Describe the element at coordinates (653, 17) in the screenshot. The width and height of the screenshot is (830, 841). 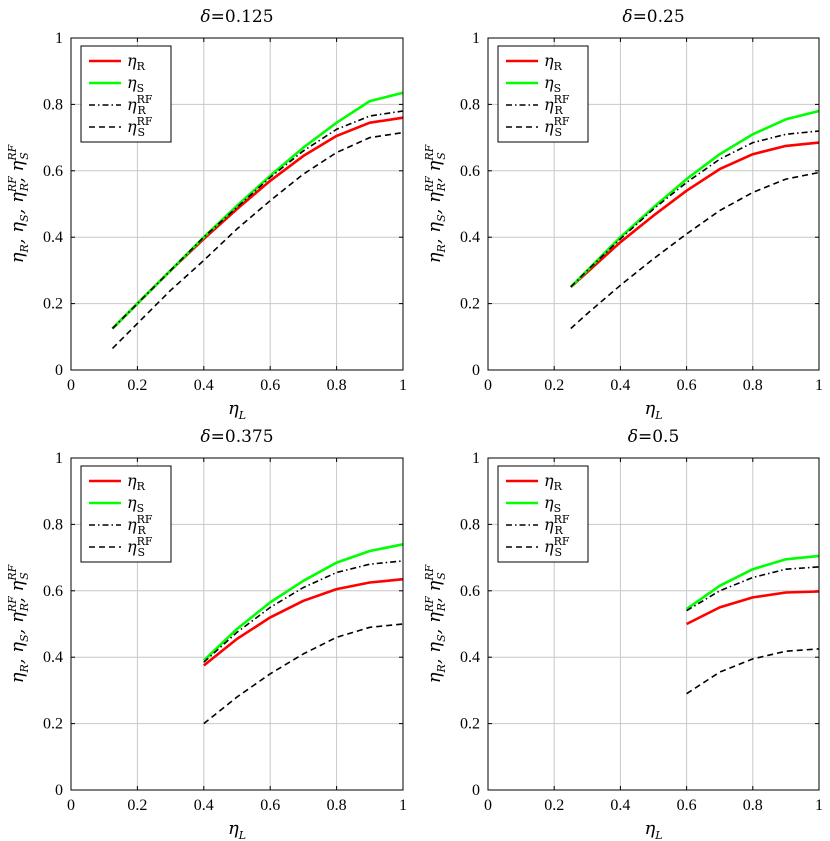
I see `chart-title: δ=0.25` at that location.